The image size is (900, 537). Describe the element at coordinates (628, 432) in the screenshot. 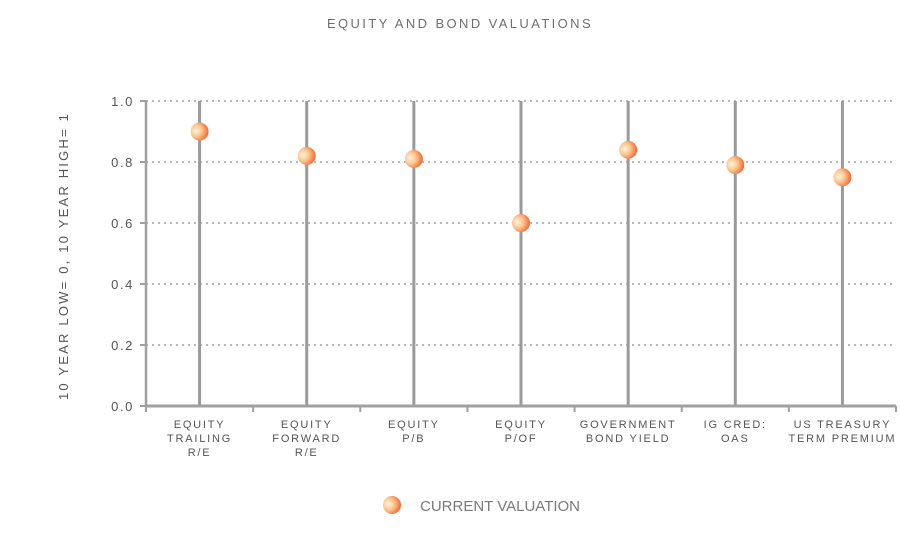

I see `x-tick-label: GOVERNMENT BOND YIELD` at that location.